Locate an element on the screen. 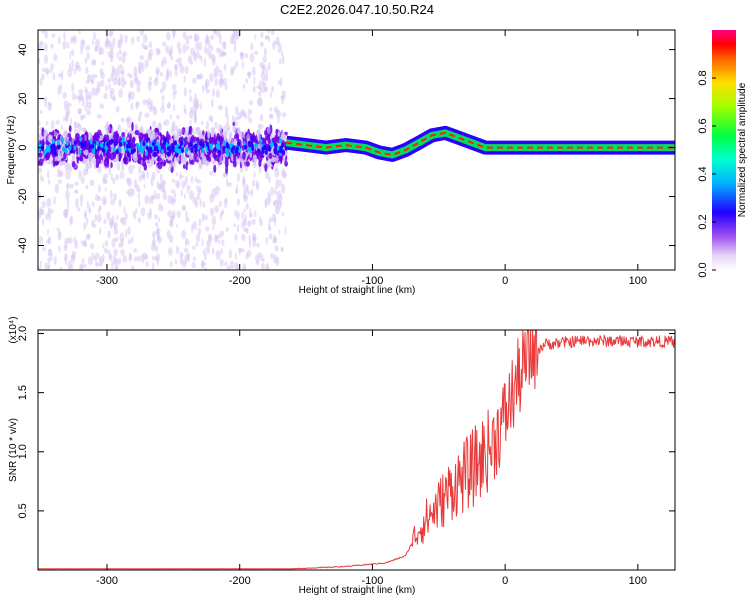 The width and height of the screenshot is (750, 600). x-tick-label: 100 is located at coordinates (638, 581).